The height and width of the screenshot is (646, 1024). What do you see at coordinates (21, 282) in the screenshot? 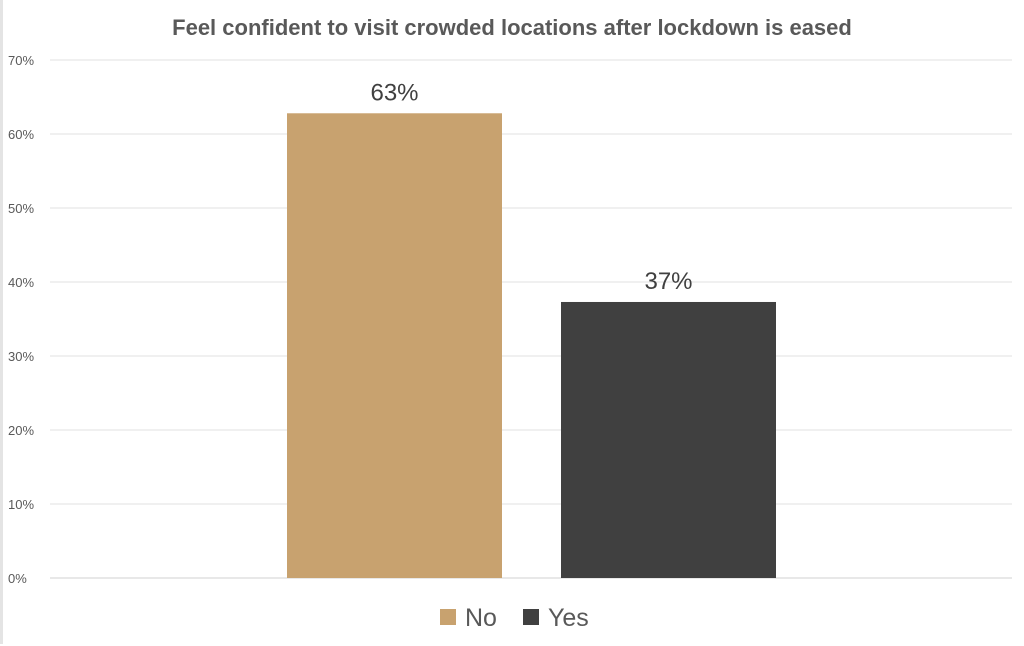
I see `y-tick-label: 40%` at bounding box center [21, 282].